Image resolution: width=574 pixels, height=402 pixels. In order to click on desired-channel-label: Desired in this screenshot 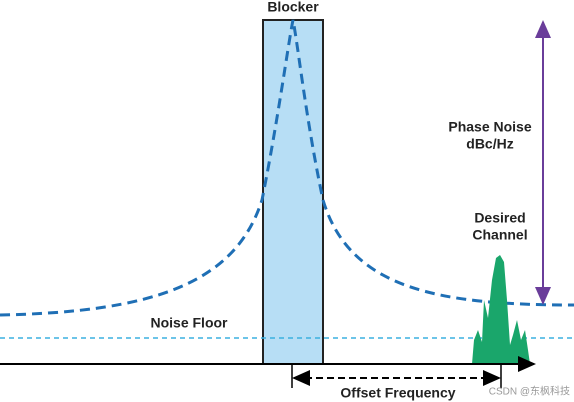, I will do `click(499, 218)`.